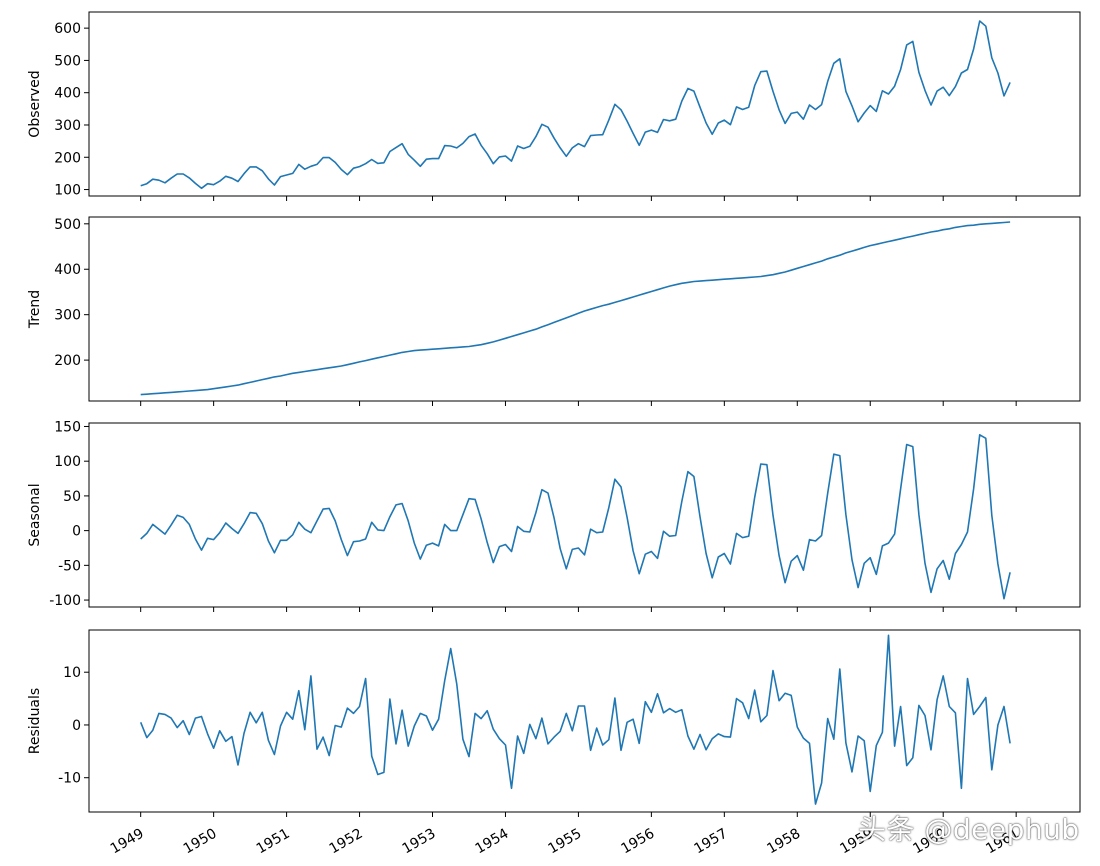 This screenshot has height=866, width=1100. I want to click on residuals-ytick-label: 10, so click(72, 673).